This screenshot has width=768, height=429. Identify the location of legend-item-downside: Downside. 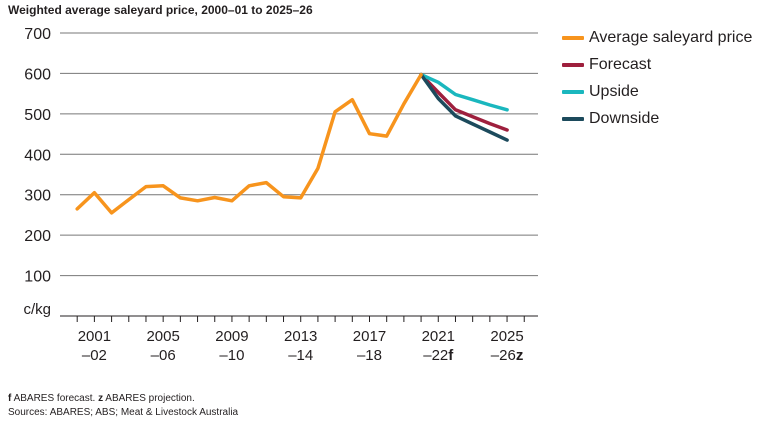
(657, 118).